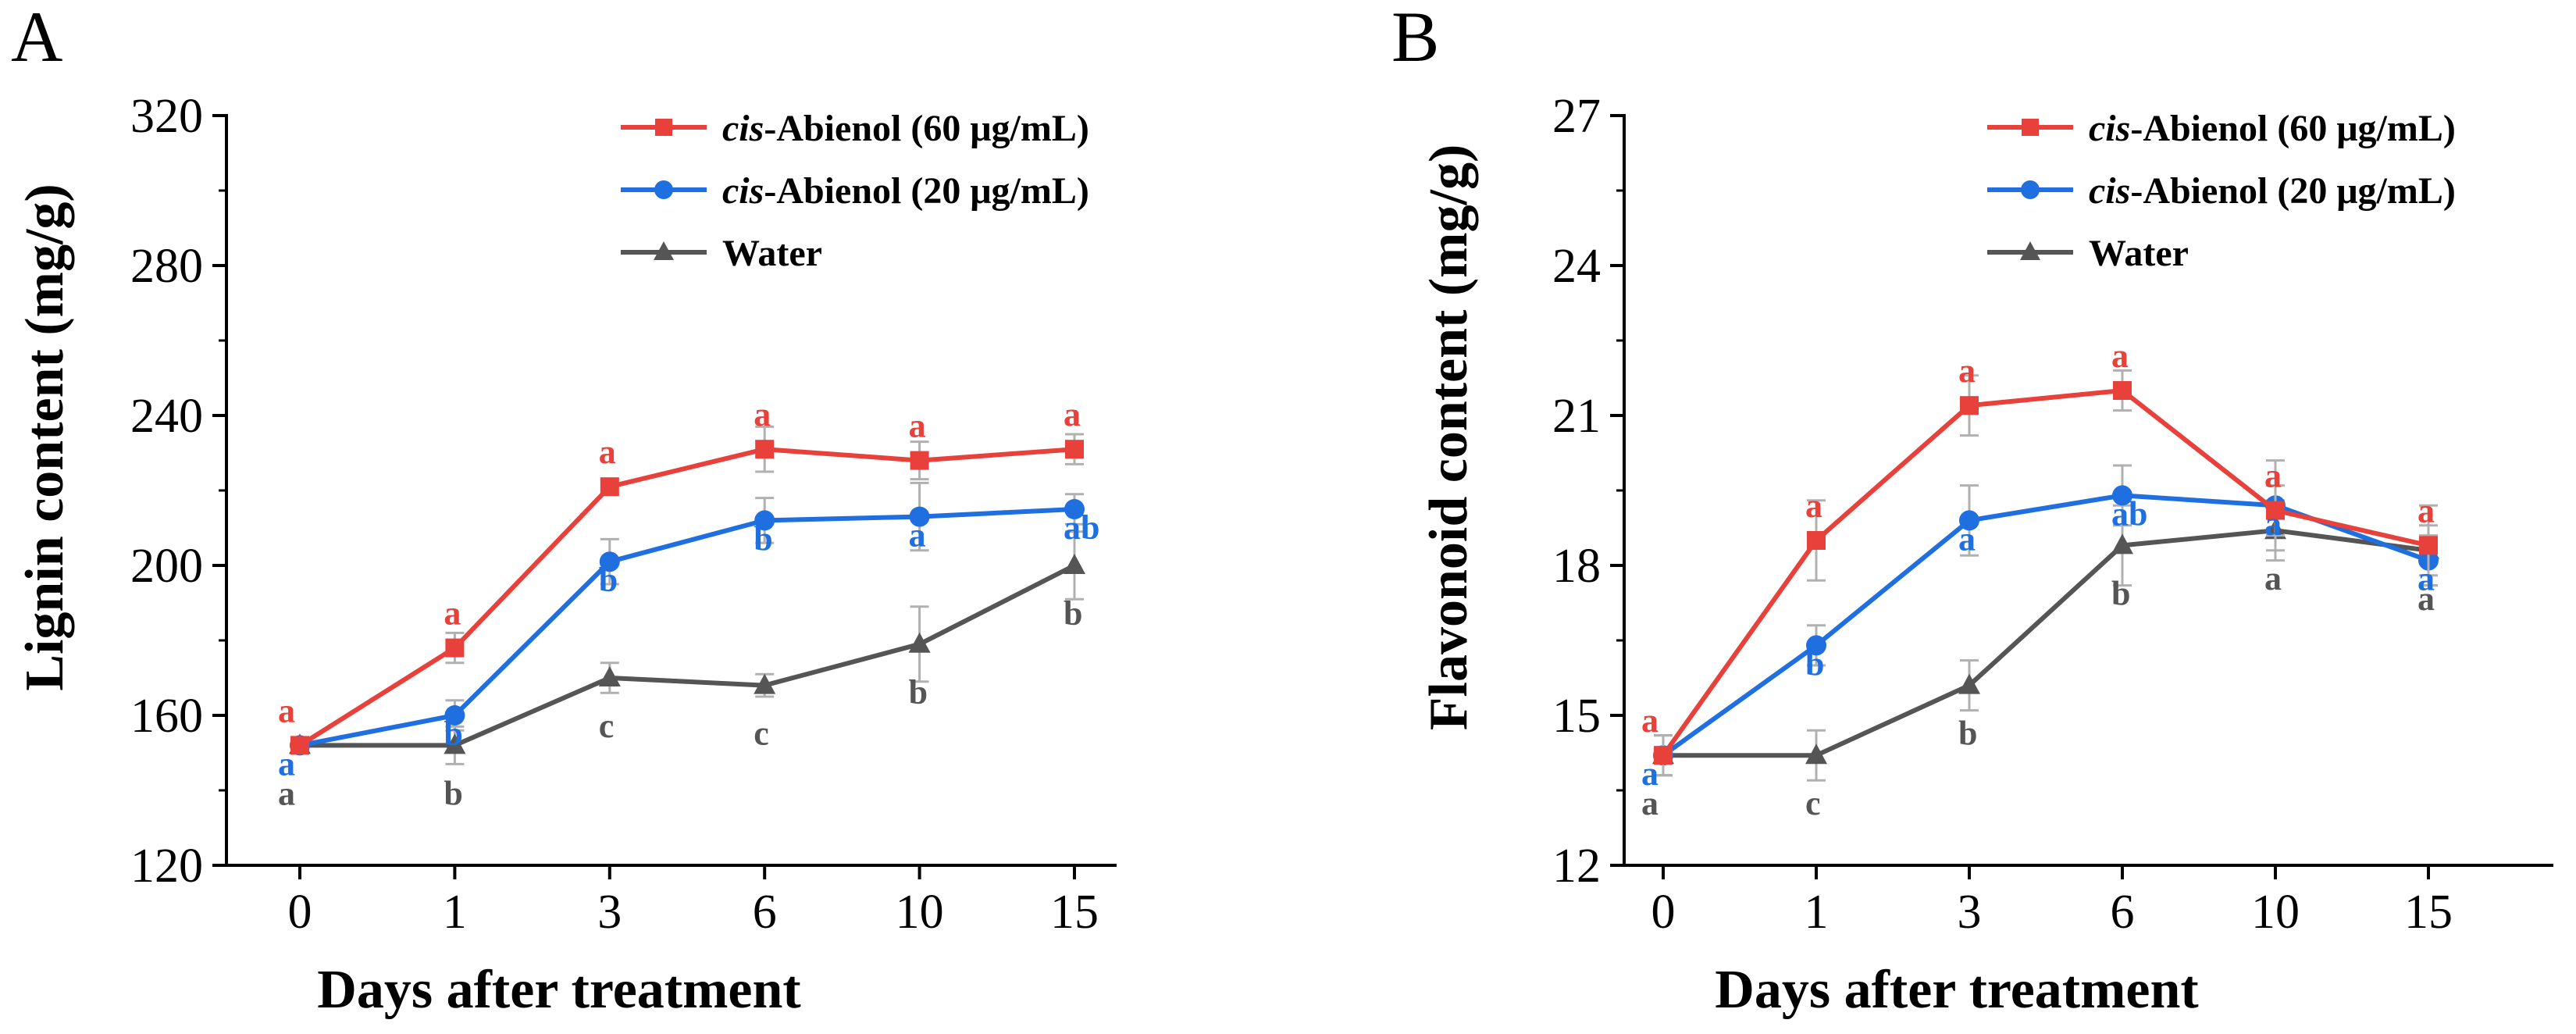 This screenshot has height=1034, width=2576. What do you see at coordinates (2273, 191) in the screenshot?
I see `panel-b-legend-label: cis-Abienol (20 μg/mL)` at bounding box center [2273, 191].